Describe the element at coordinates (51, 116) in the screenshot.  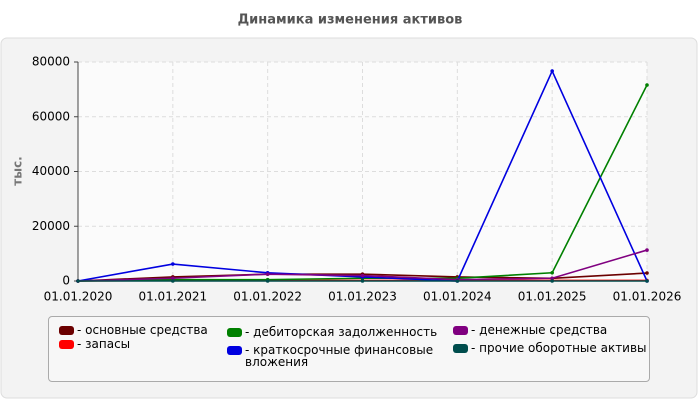
I see `y-tick-label: 60000` at that location.